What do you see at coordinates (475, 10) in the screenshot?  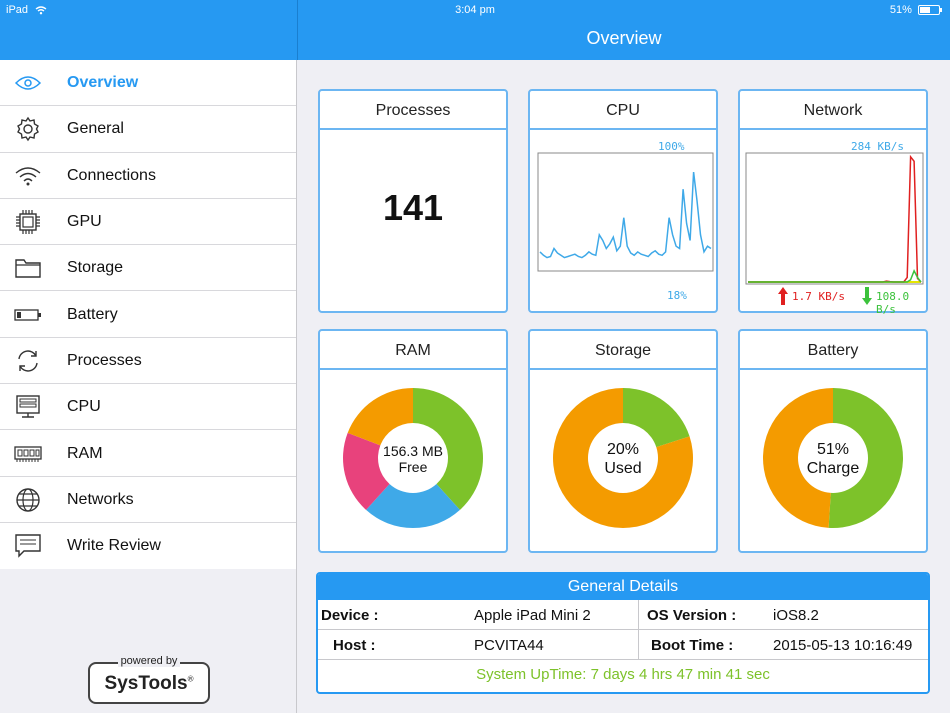 I see `status-time: 3:04 pm` at bounding box center [475, 10].